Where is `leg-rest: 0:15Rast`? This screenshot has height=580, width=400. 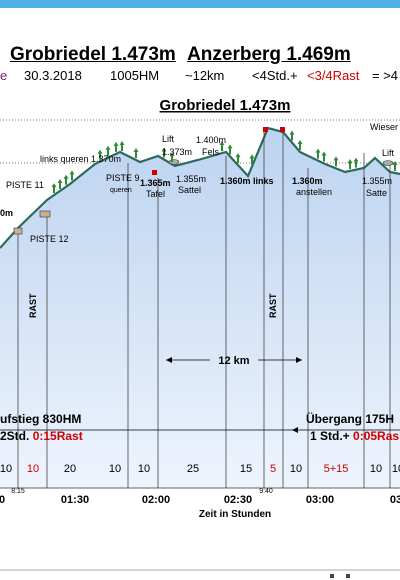
leg-rest: 0:15Rast is located at coordinates (58, 436).